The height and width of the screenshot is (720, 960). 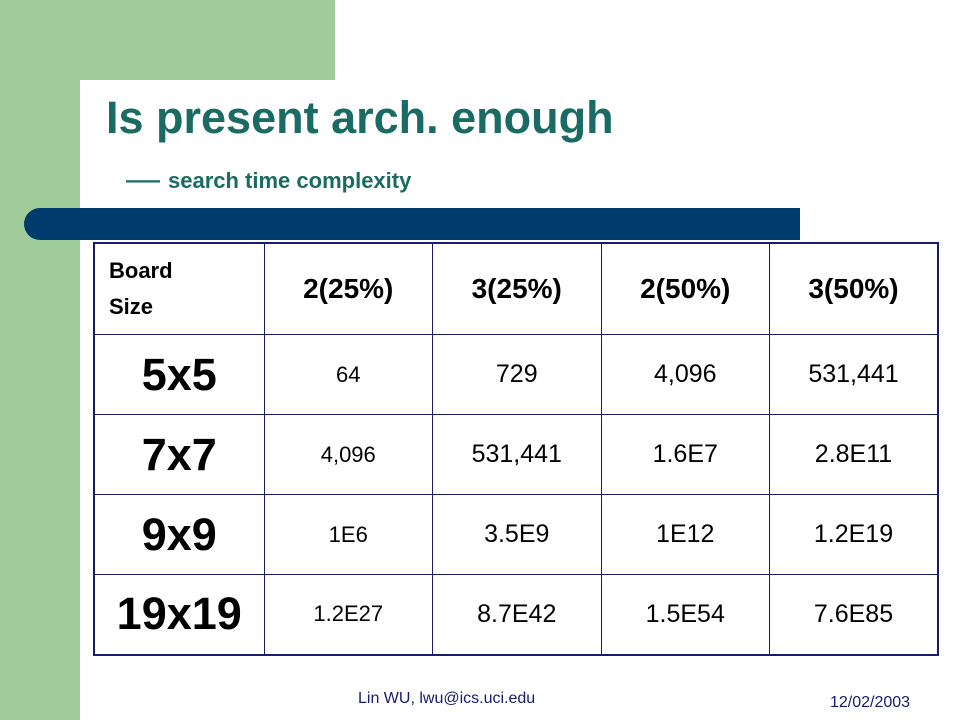 What do you see at coordinates (360, 117) in the screenshot?
I see `slide-title: Is present arch. enough` at bounding box center [360, 117].